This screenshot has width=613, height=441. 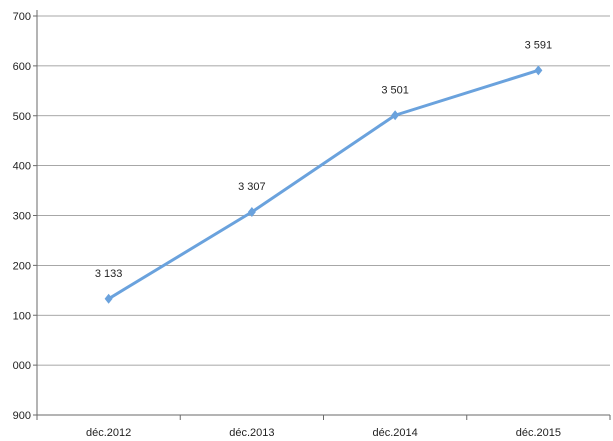 I want to click on x-tick-label: déc.2015, so click(x=538, y=433).